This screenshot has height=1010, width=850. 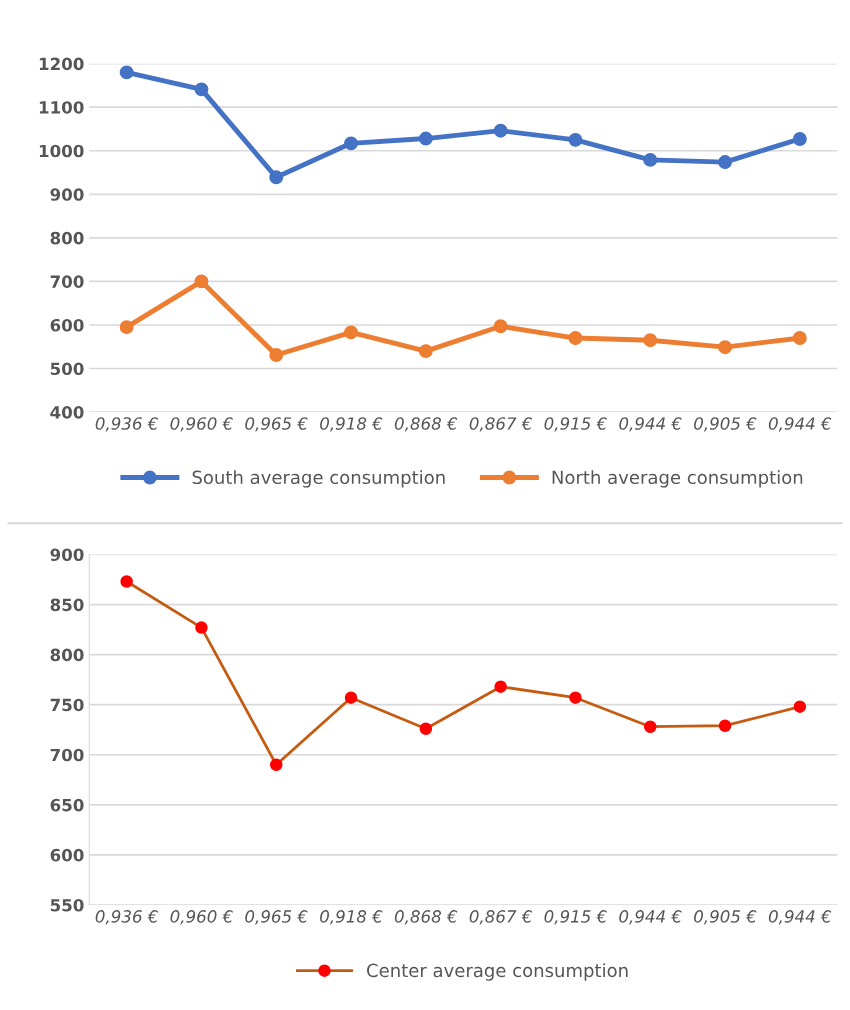 What do you see at coordinates (318, 479) in the screenshot?
I see `legend-label: South average consumption` at bounding box center [318, 479].